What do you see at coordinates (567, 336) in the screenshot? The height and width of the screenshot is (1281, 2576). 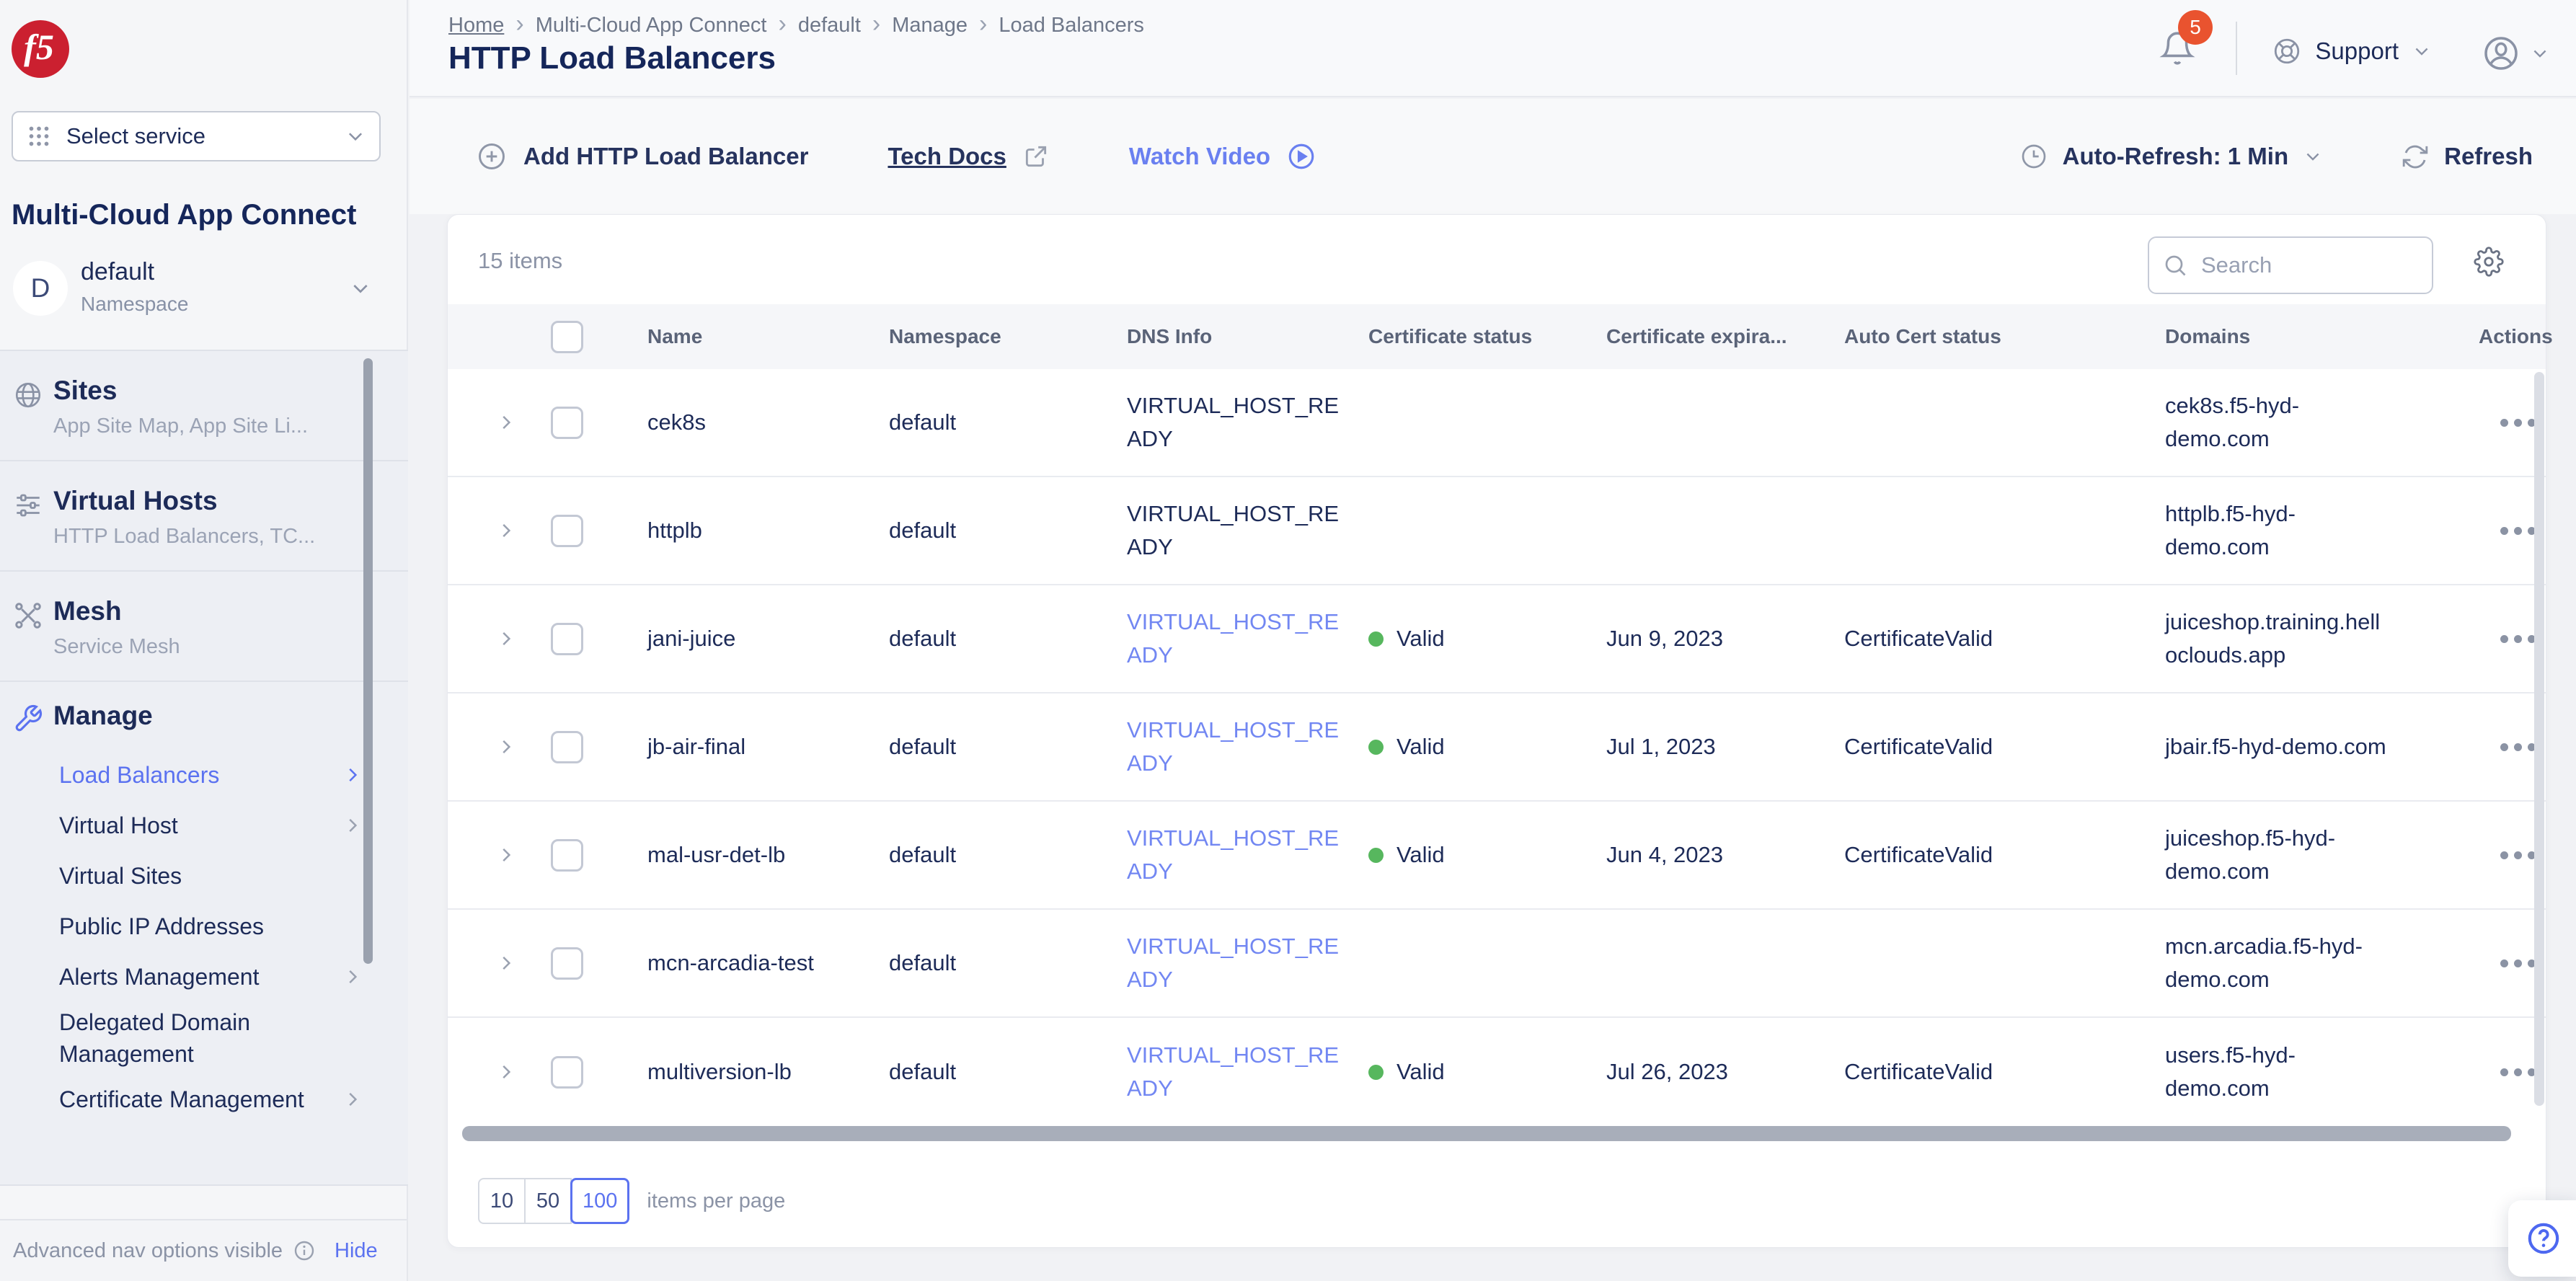 I see `select-all-checkbox` at bounding box center [567, 336].